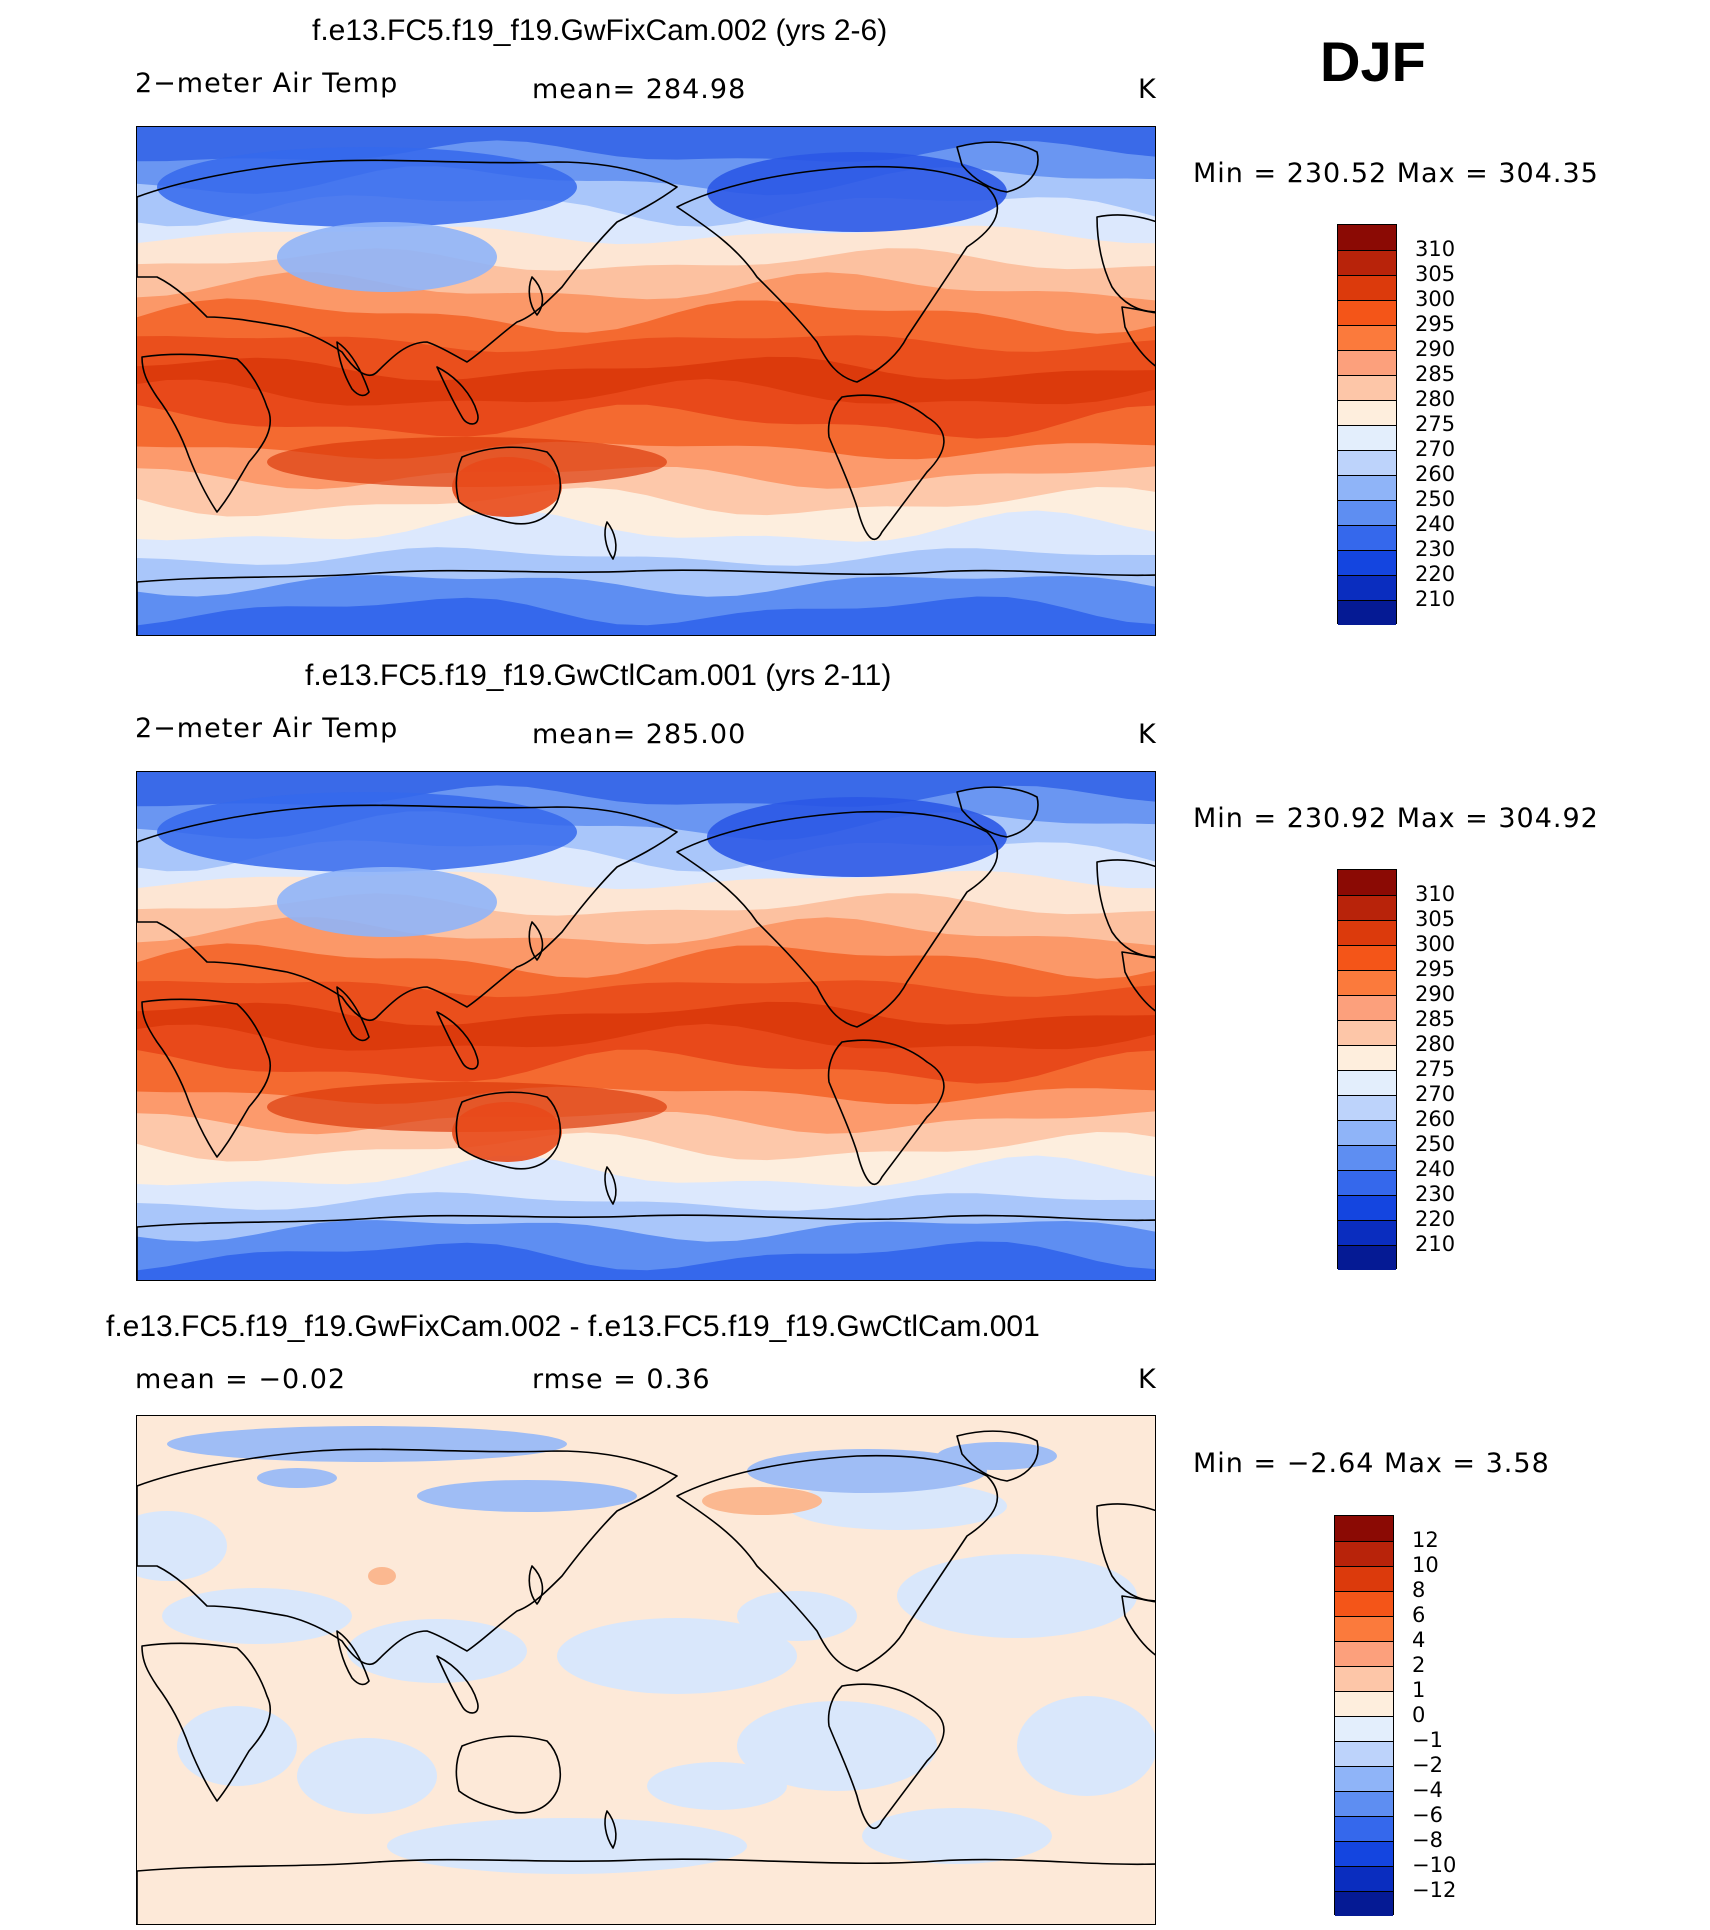 The width and height of the screenshot is (1710, 1930). Describe the element at coordinates (639, 734) in the screenshot. I see `mean-label: mean= 285.00` at that location.